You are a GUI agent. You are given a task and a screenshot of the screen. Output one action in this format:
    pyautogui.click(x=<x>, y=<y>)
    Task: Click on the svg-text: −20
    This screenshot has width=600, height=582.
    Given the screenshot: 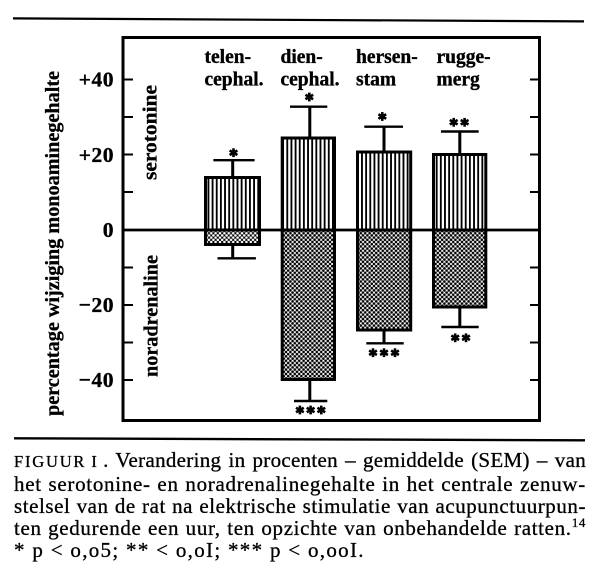 What is the action you would take?
    pyautogui.click(x=96, y=305)
    